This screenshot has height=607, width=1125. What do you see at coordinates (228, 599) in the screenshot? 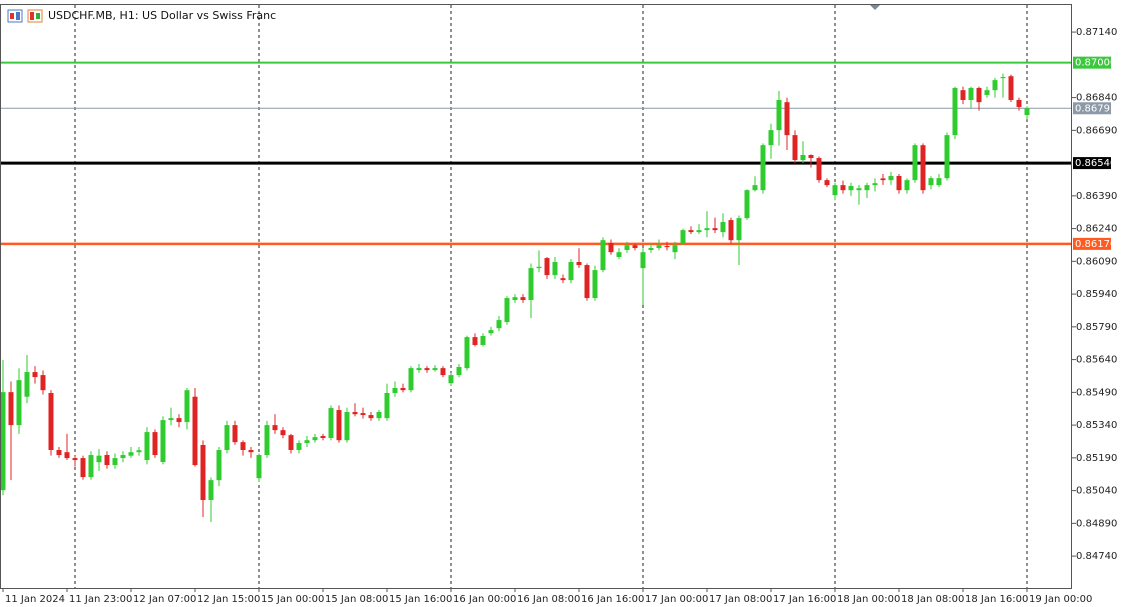
I see `x-tick-label: 12 Jan 15:00` at bounding box center [228, 599].